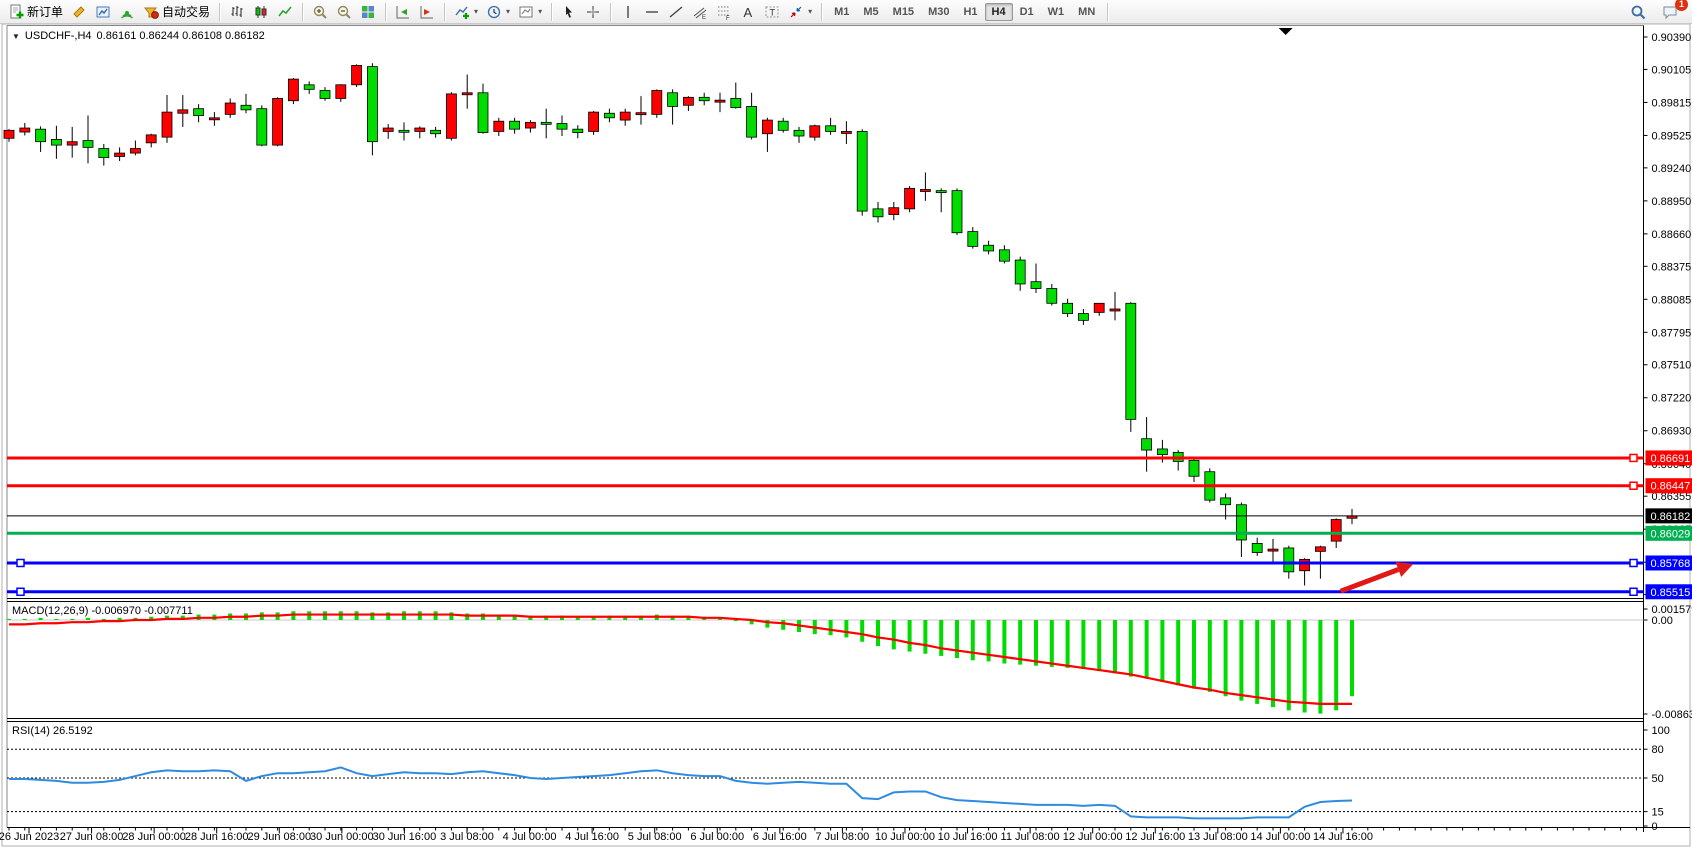 Image resolution: width=1692 pixels, height=849 pixels. I want to click on signal-icon, so click(127, 12).